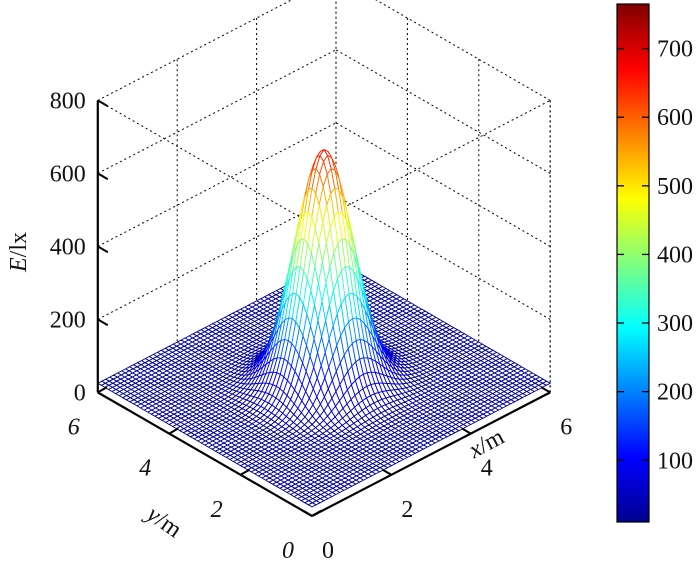 Image resolution: width=700 pixels, height=566 pixels. Describe the element at coordinates (68, 174) in the screenshot. I see `z-tick-label: 600` at that location.